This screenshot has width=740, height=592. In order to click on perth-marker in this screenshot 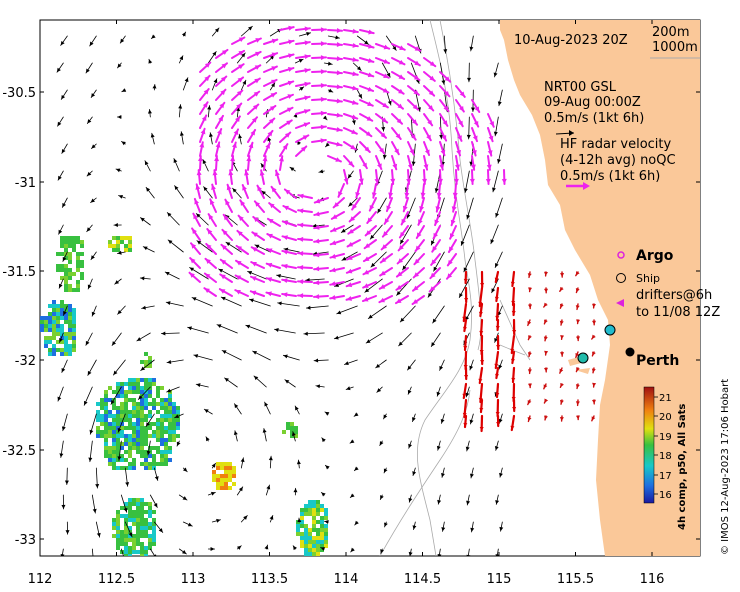, I will do `click(630, 352)`.